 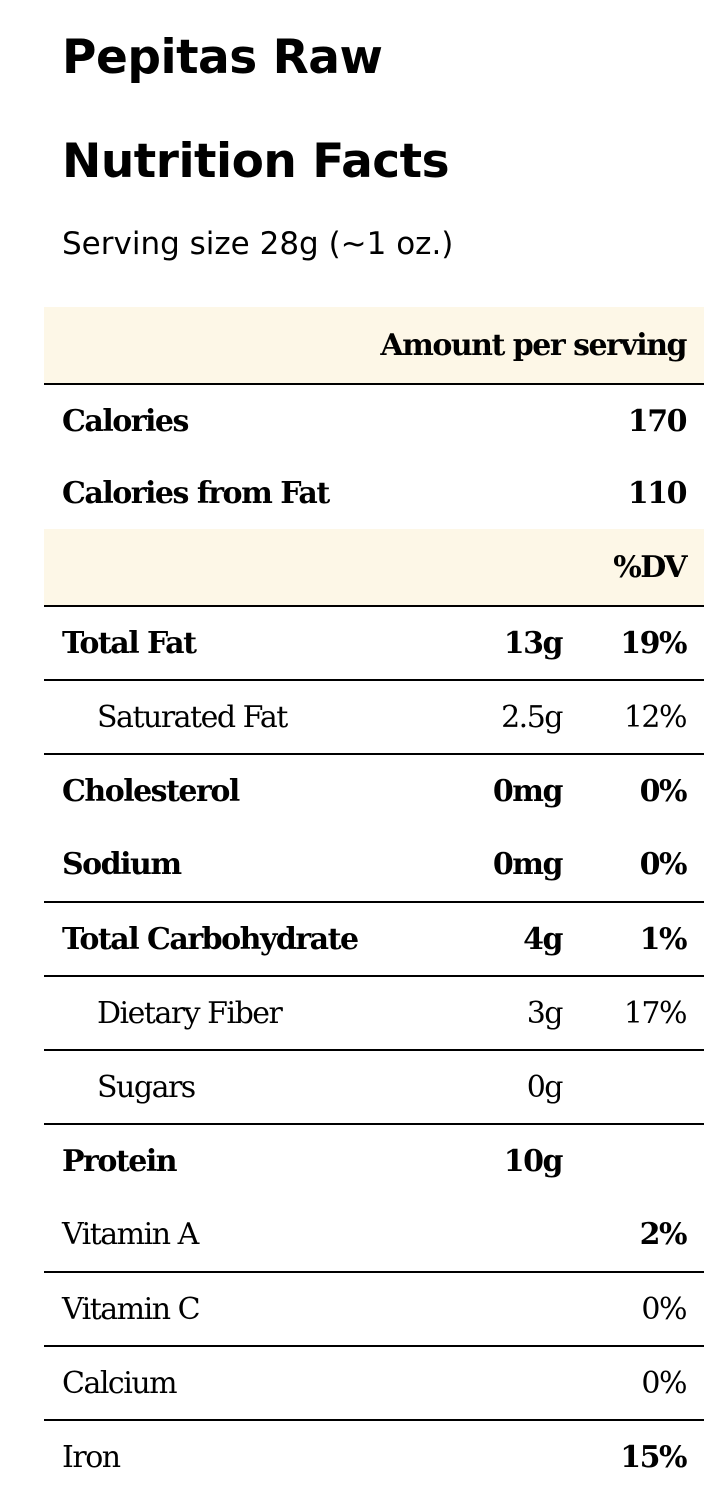 What do you see at coordinates (196, 493) in the screenshot?
I see `calories-from-fat-label: Calories from Fat` at bounding box center [196, 493].